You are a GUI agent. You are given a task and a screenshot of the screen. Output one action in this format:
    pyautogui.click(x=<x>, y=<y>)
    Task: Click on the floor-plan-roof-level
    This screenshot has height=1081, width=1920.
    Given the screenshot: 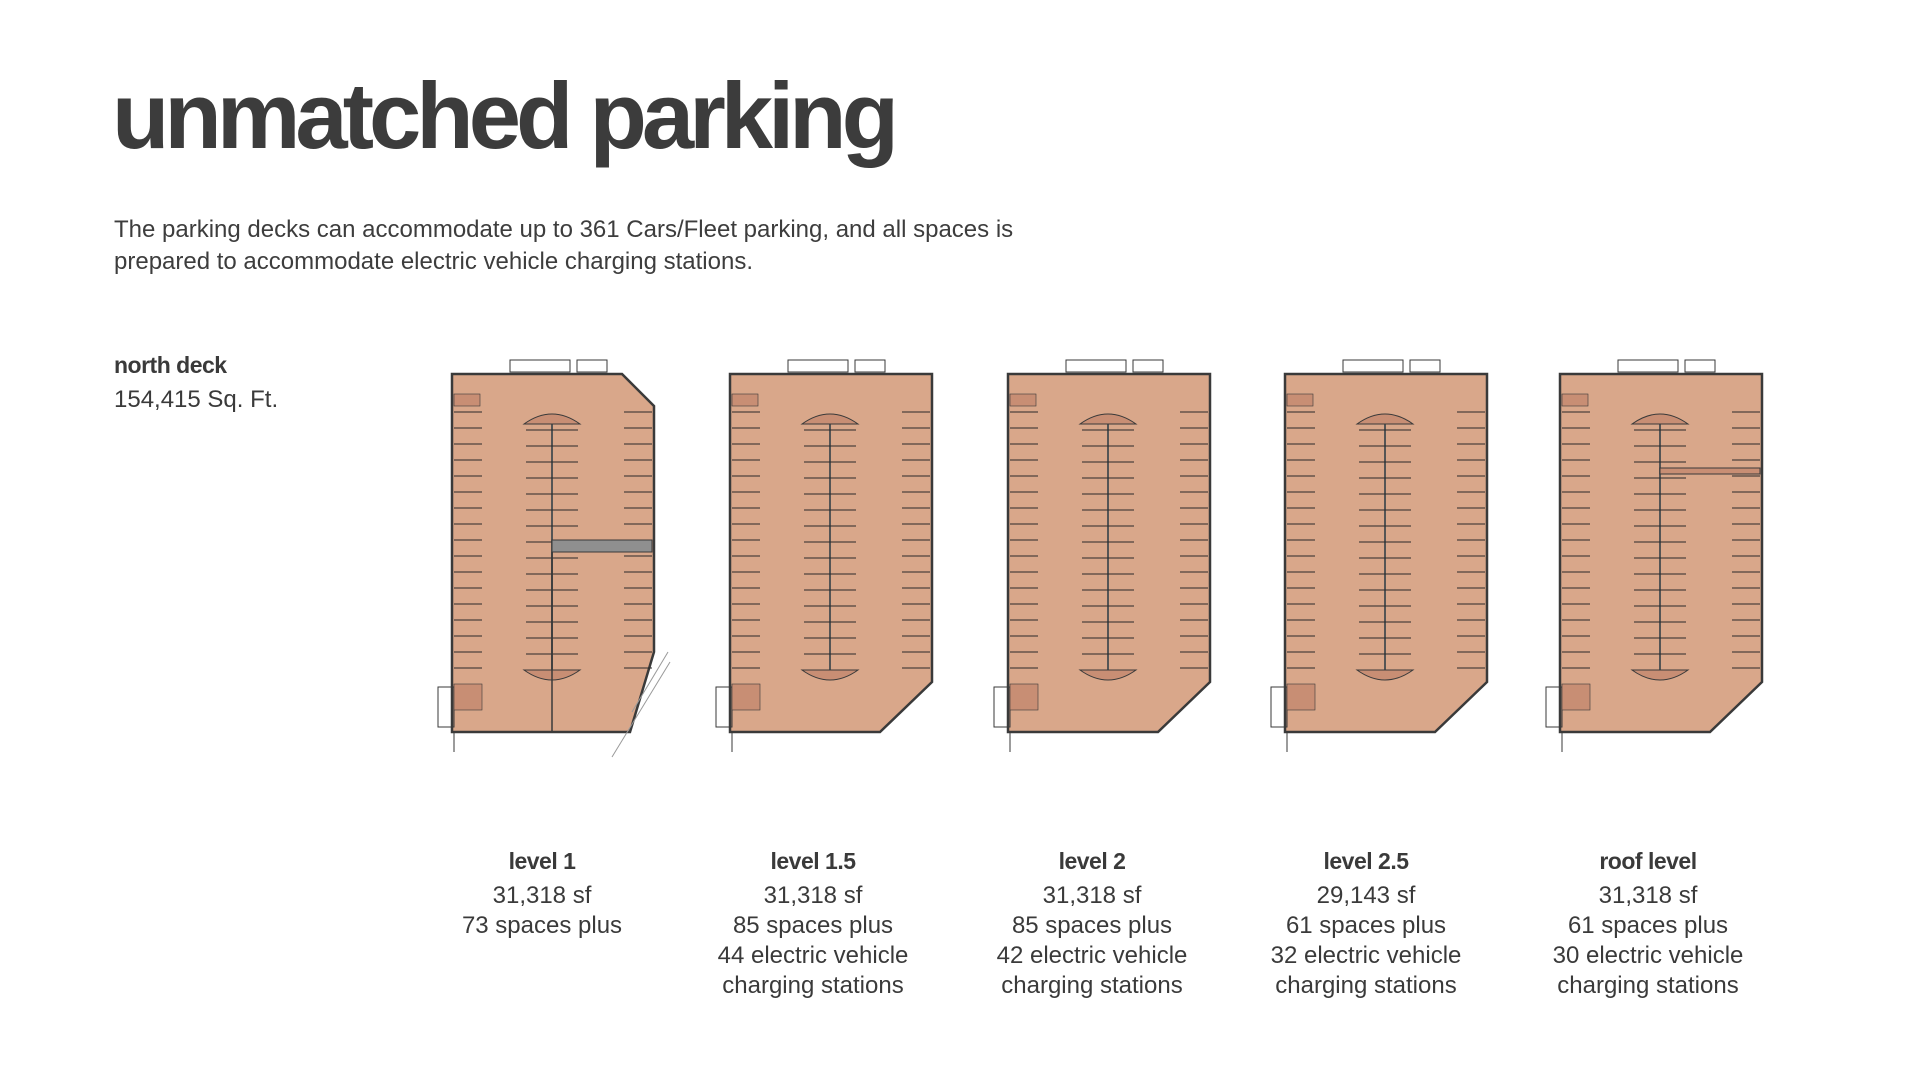 What is the action you would take?
    pyautogui.click(x=1660, y=570)
    